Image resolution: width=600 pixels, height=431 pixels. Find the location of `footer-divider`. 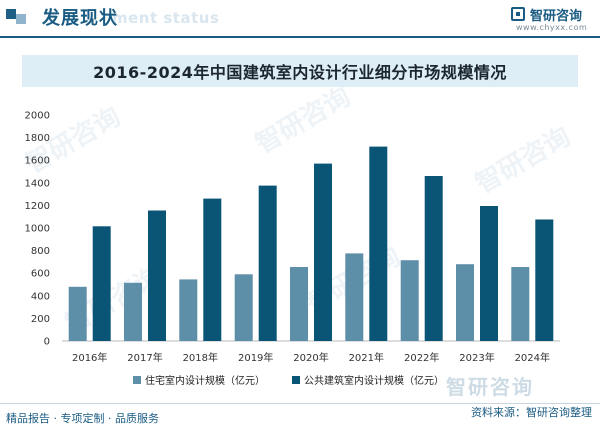

footer-divider is located at coordinates (300, 403).